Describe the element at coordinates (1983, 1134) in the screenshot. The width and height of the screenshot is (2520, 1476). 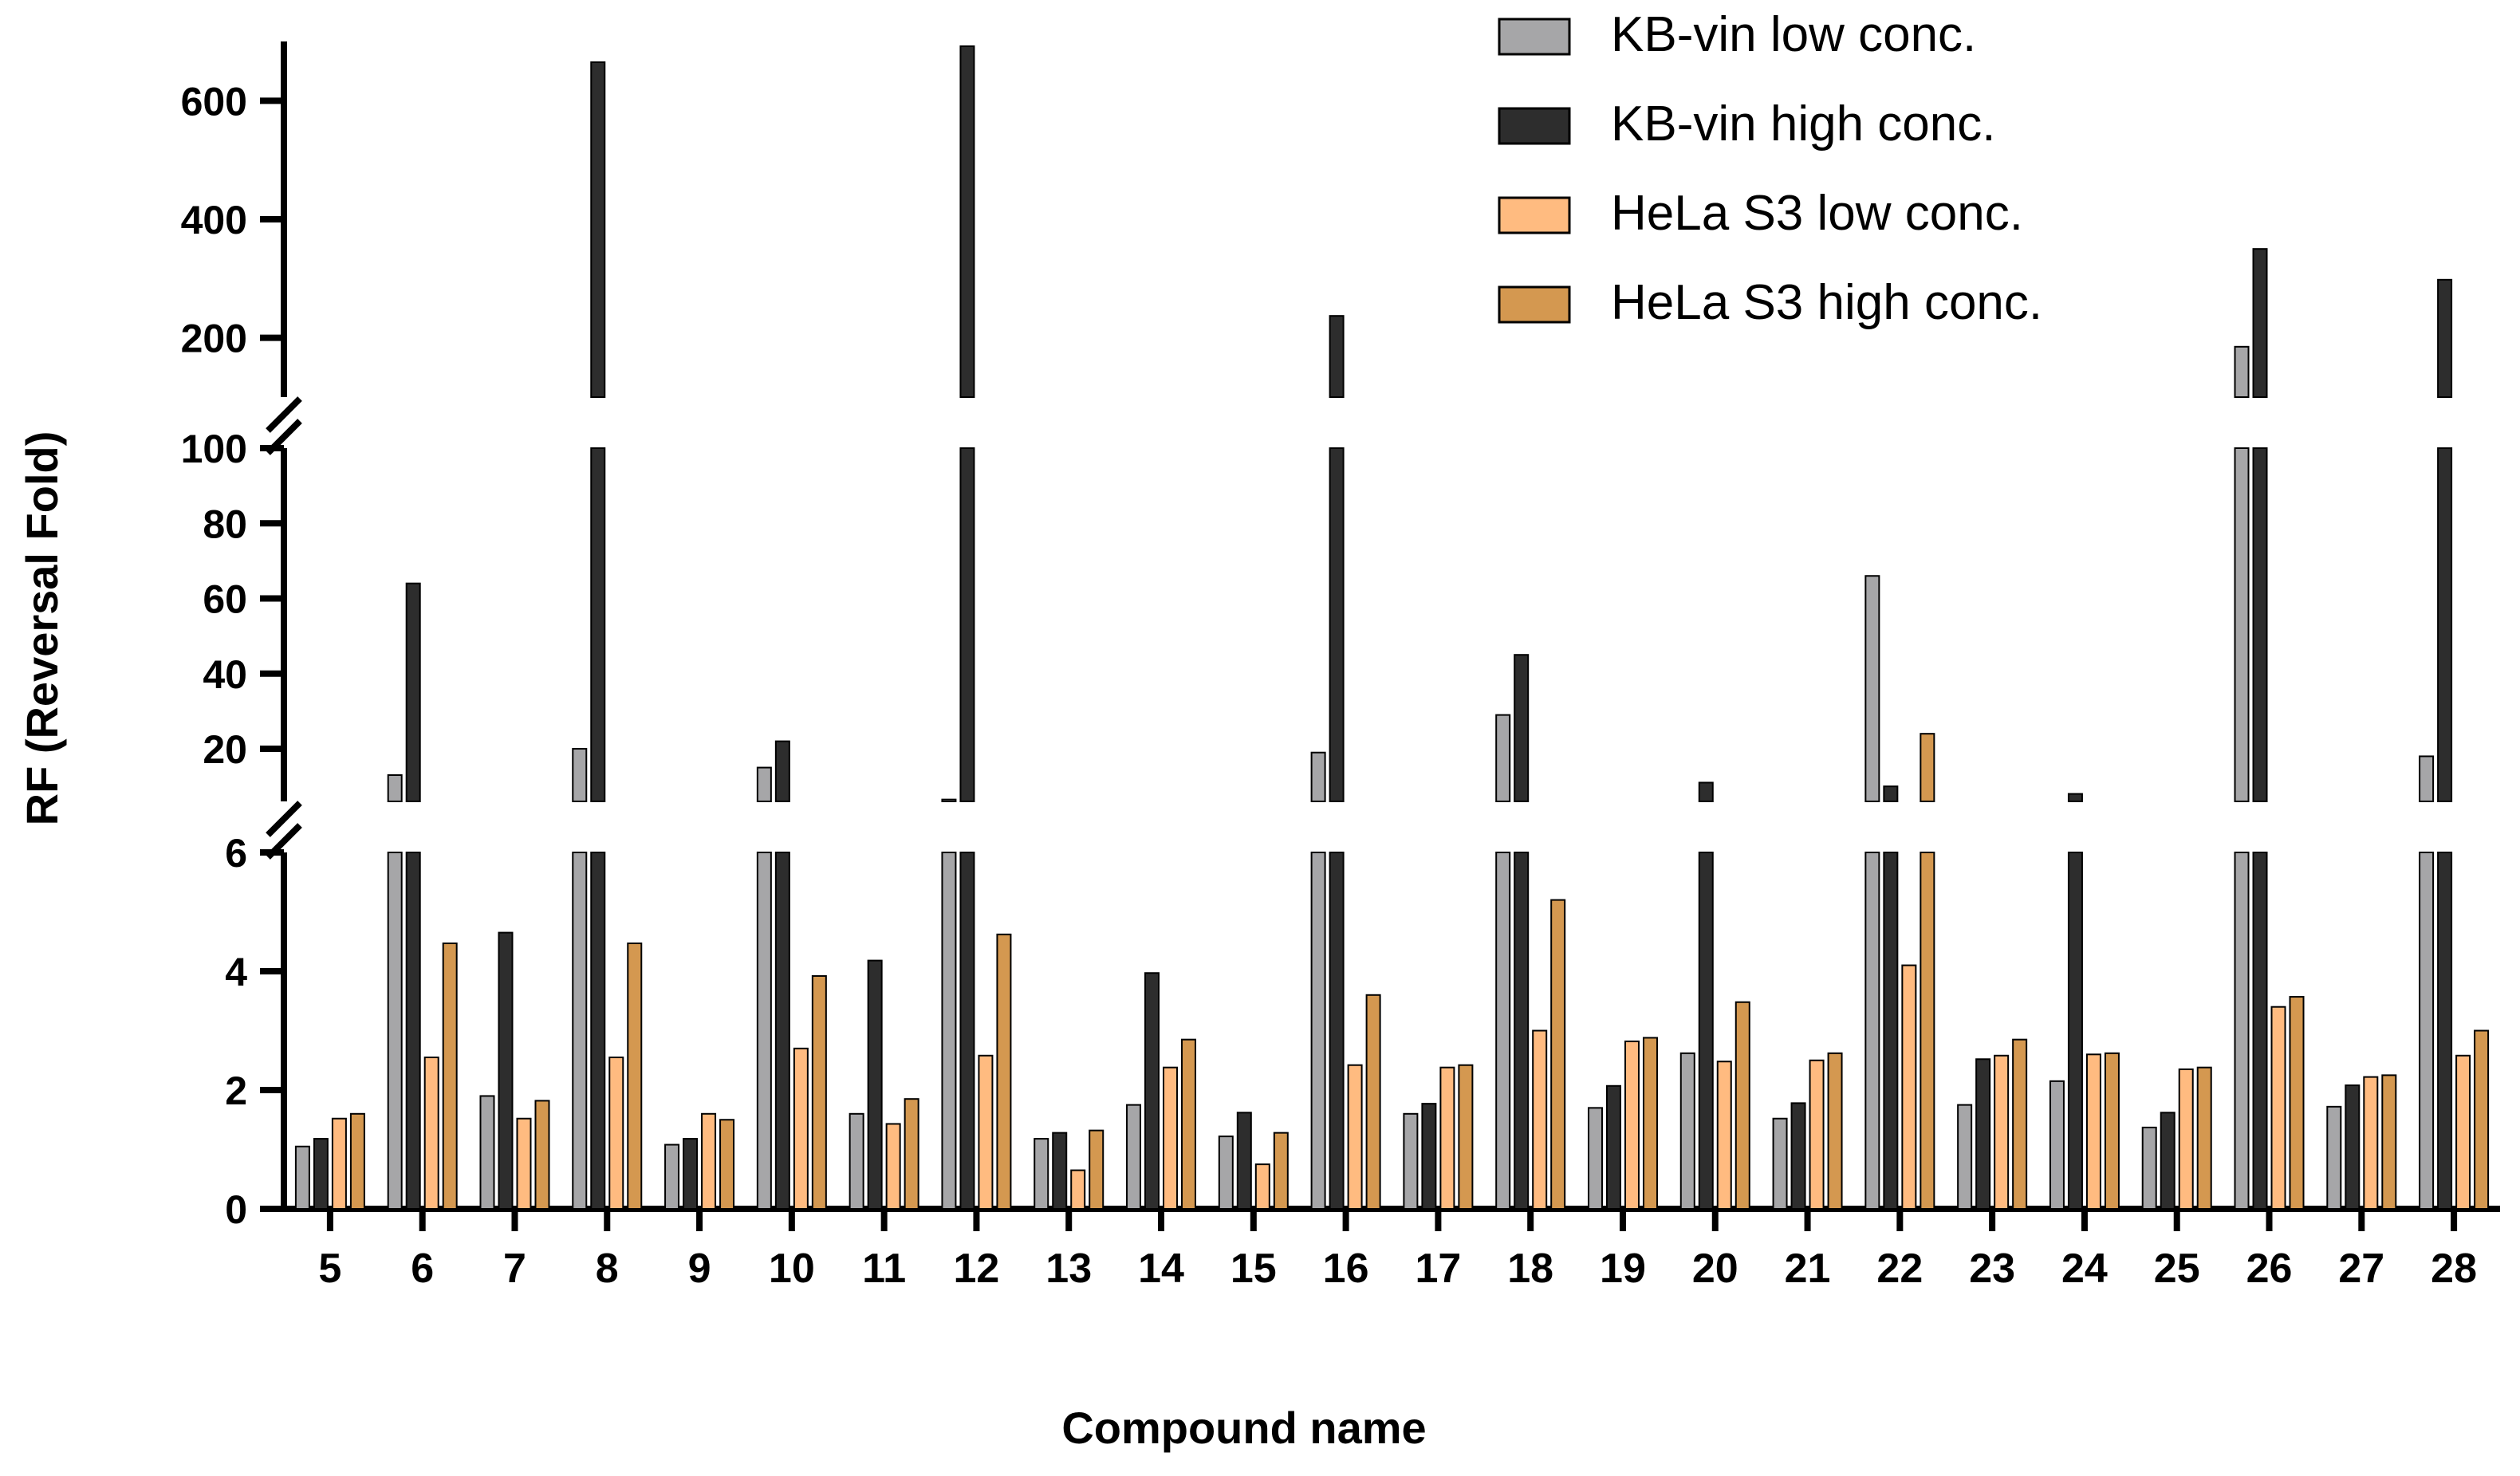
I see `bar-kb-vin-high-conc--23` at that location.